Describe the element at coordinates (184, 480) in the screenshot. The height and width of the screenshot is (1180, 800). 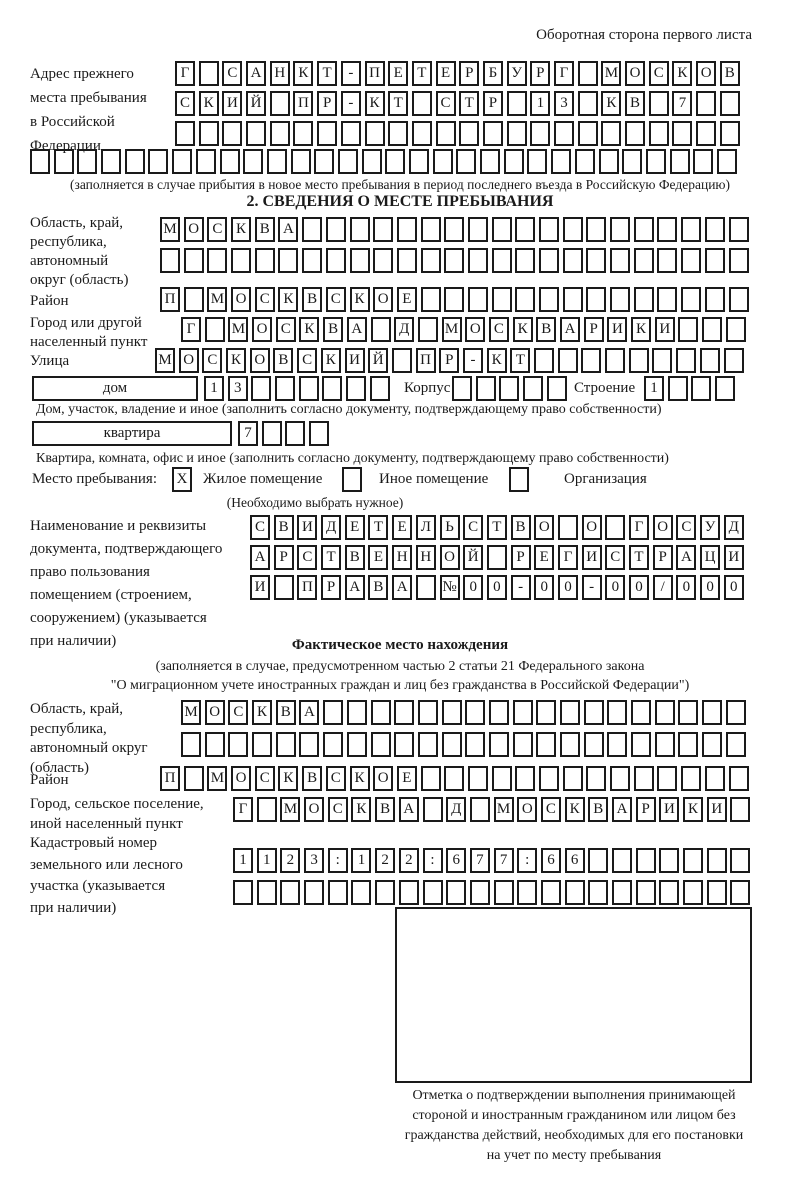
I see `stay-type-checkbox-residential: X` at that location.